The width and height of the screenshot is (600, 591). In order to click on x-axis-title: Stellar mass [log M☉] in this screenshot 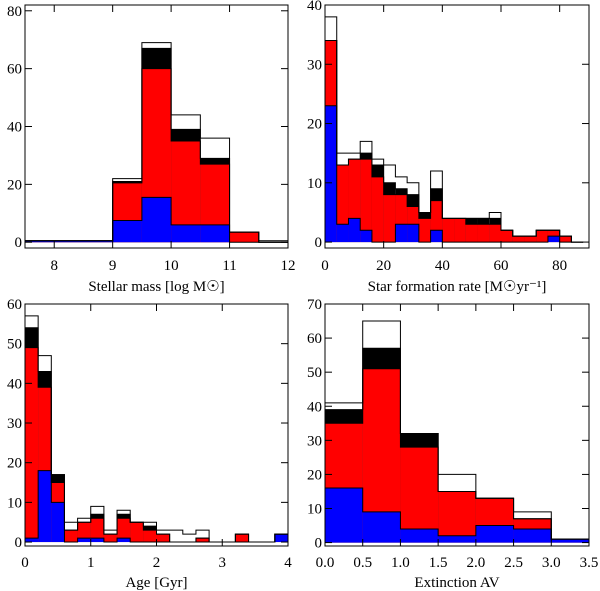, I will do `click(156, 287)`.